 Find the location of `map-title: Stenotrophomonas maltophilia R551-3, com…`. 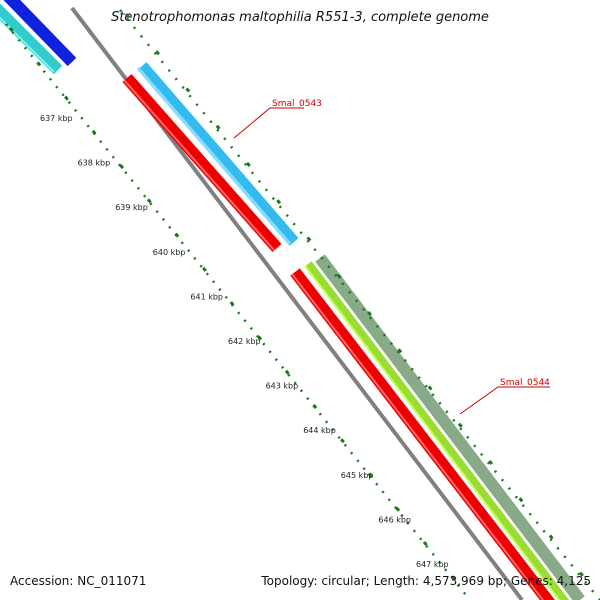

map-title: Stenotrophomonas maltophilia R551-3, com… is located at coordinates (300, 17).